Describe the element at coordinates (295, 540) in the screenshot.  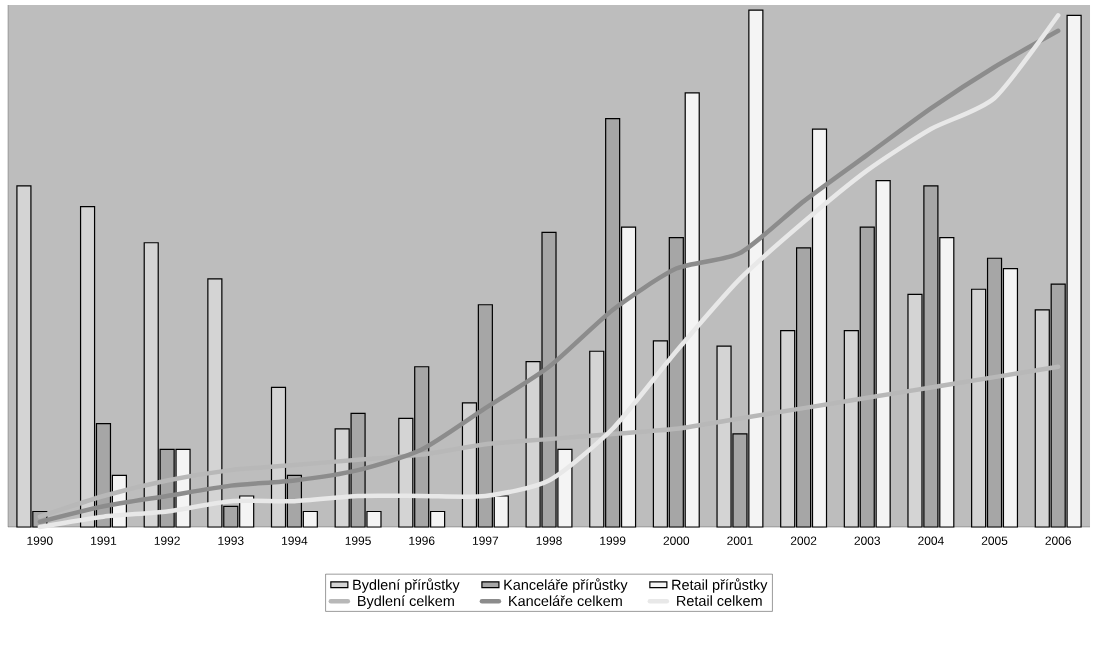
I see `x-tick-label: 1994` at that location.